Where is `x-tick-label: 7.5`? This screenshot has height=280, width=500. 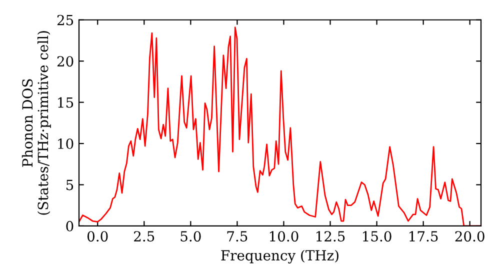 x-tick-label: 7.5 is located at coordinates (237, 236).